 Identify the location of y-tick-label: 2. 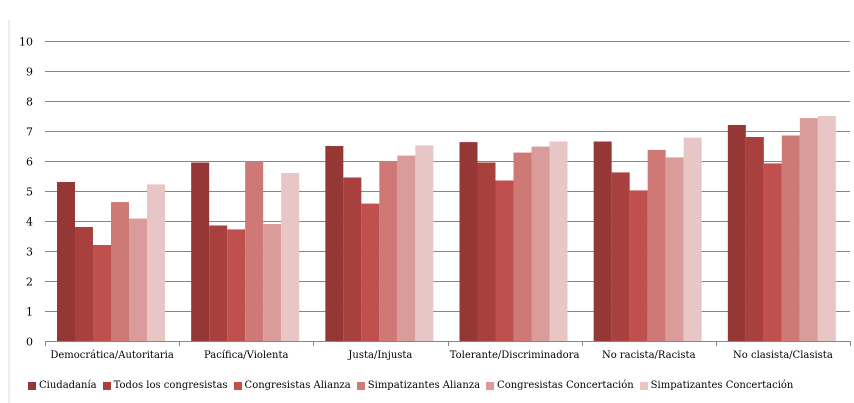
(29, 282).